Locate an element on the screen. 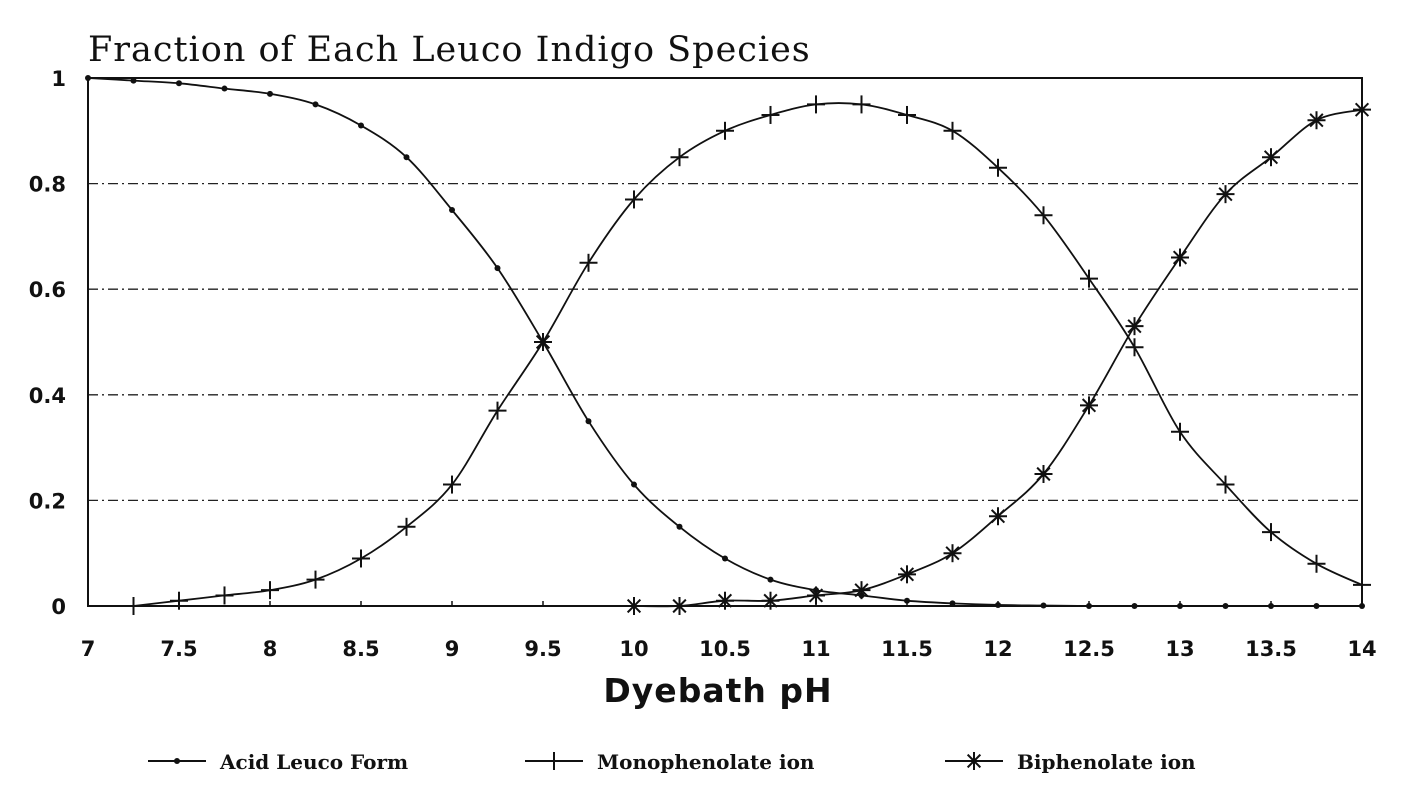 This screenshot has height=811, width=1407. y-axis-ticks: 0 0.2 0.4 0.6 0.8 1 is located at coordinates (47, 343).